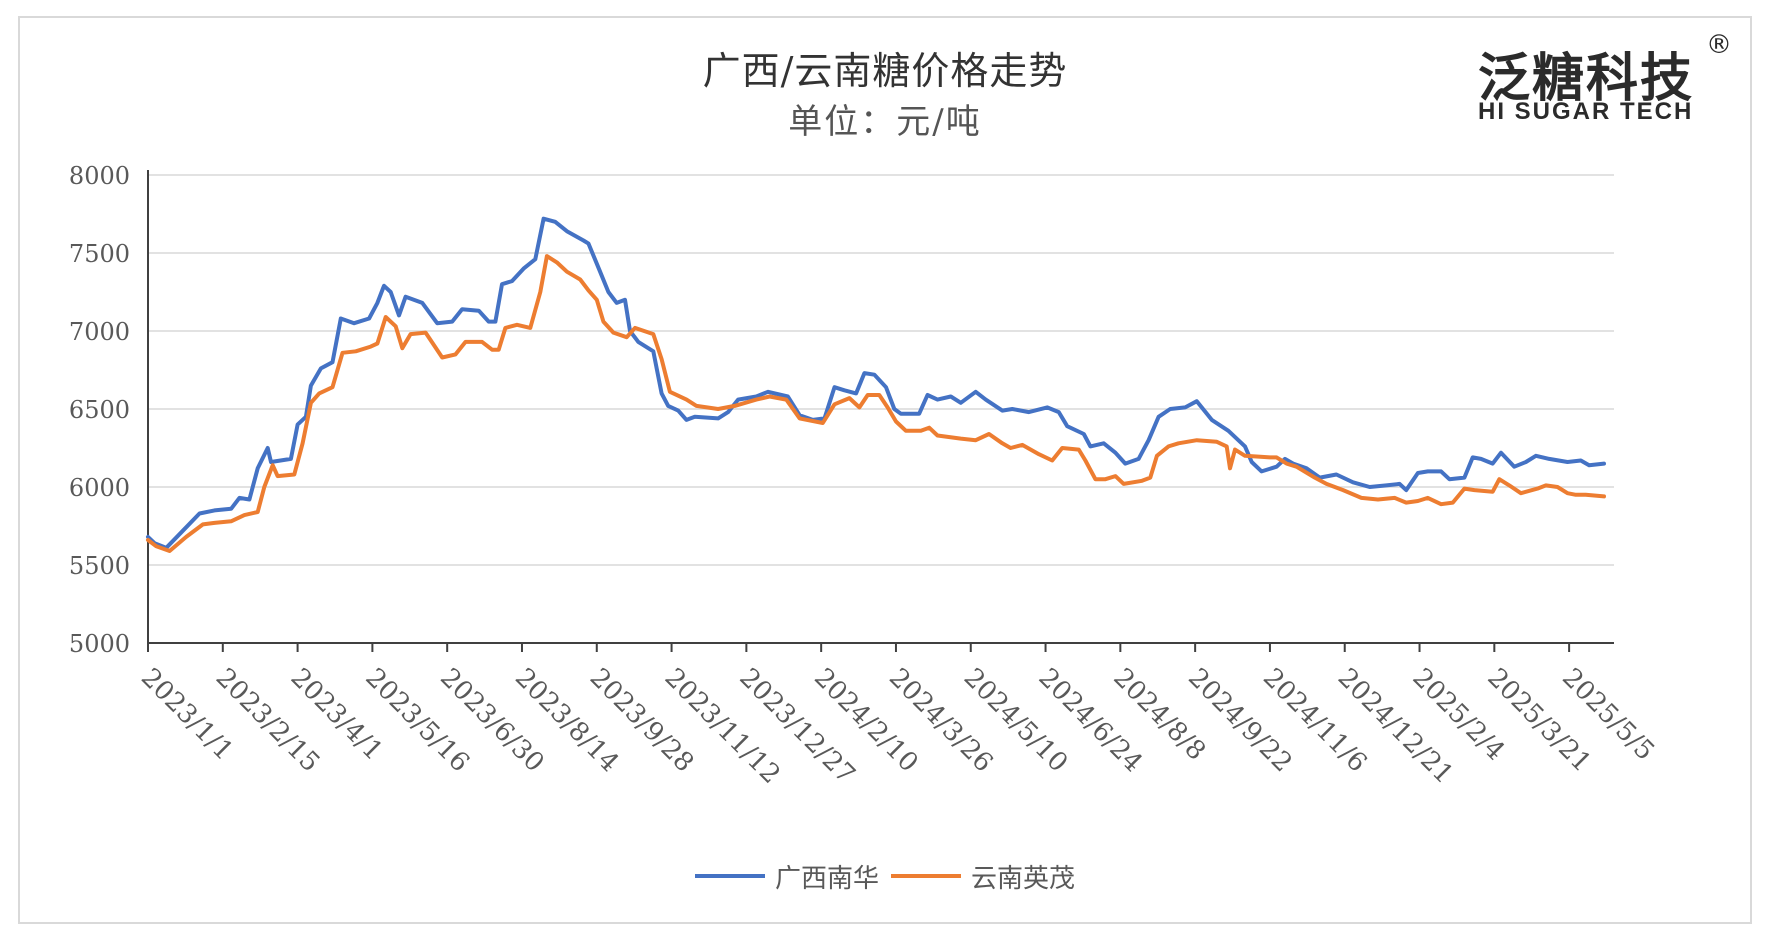 Image resolution: width=1770 pixels, height=944 pixels. I want to click on y-tick-label: 6500, so click(99, 410).